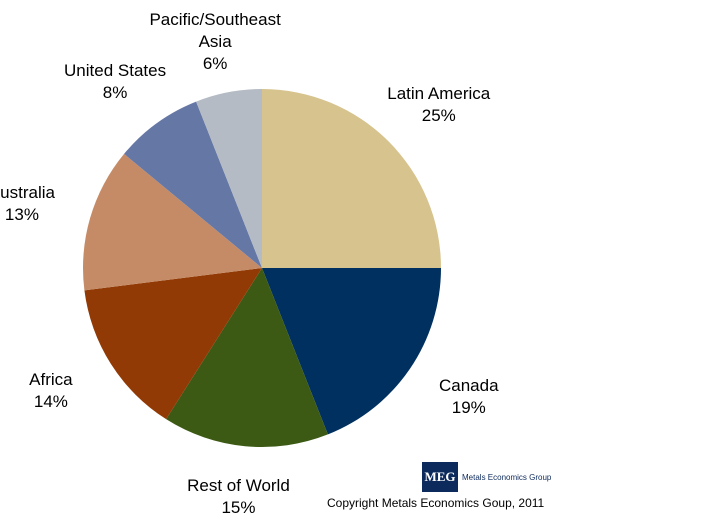 Image resolution: width=720 pixels, height=519 pixels. What do you see at coordinates (468, 386) in the screenshot?
I see `slice-name: Canada` at bounding box center [468, 386].